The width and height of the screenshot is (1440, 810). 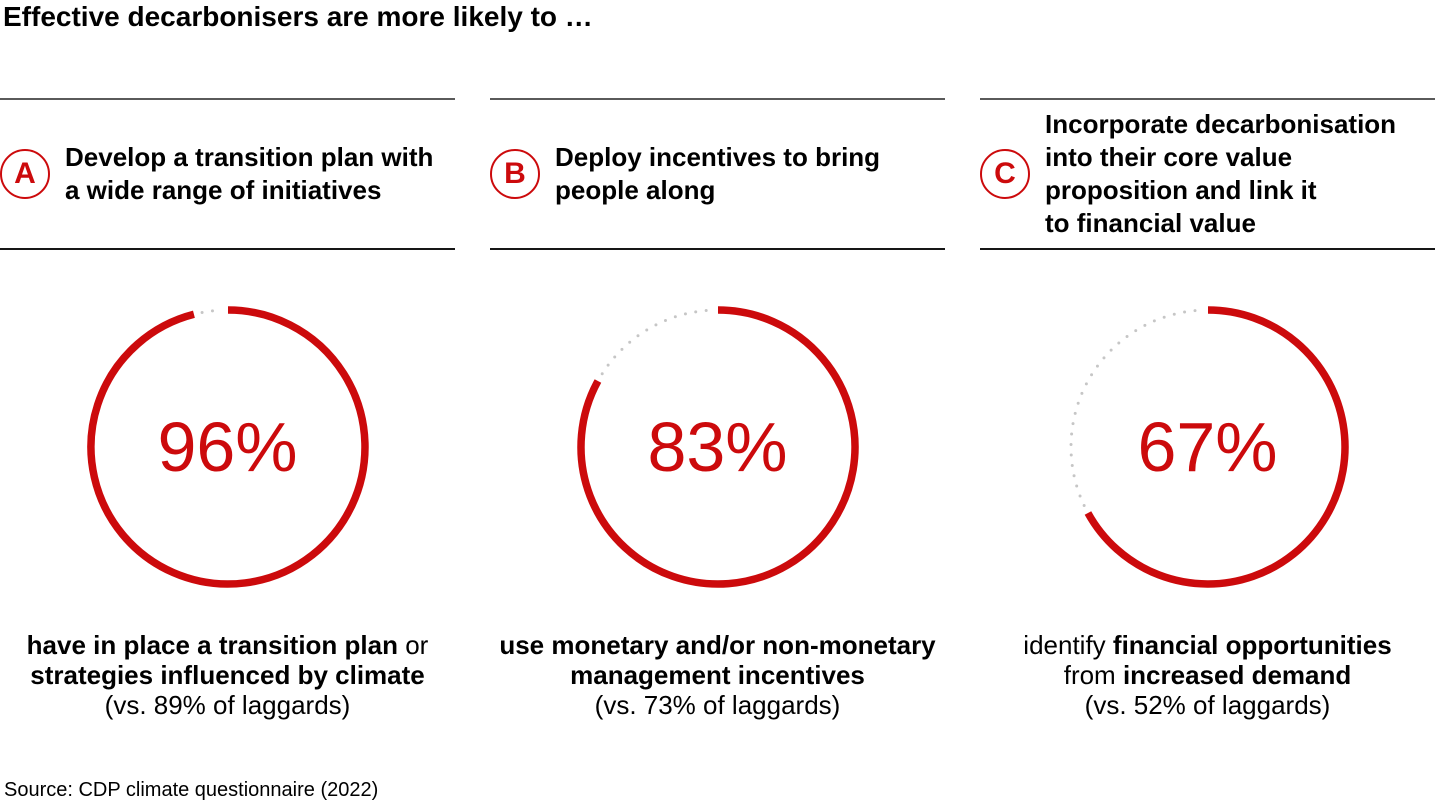 I want to click on donut-chart-c: 67%, so click(x=1208, y=447).